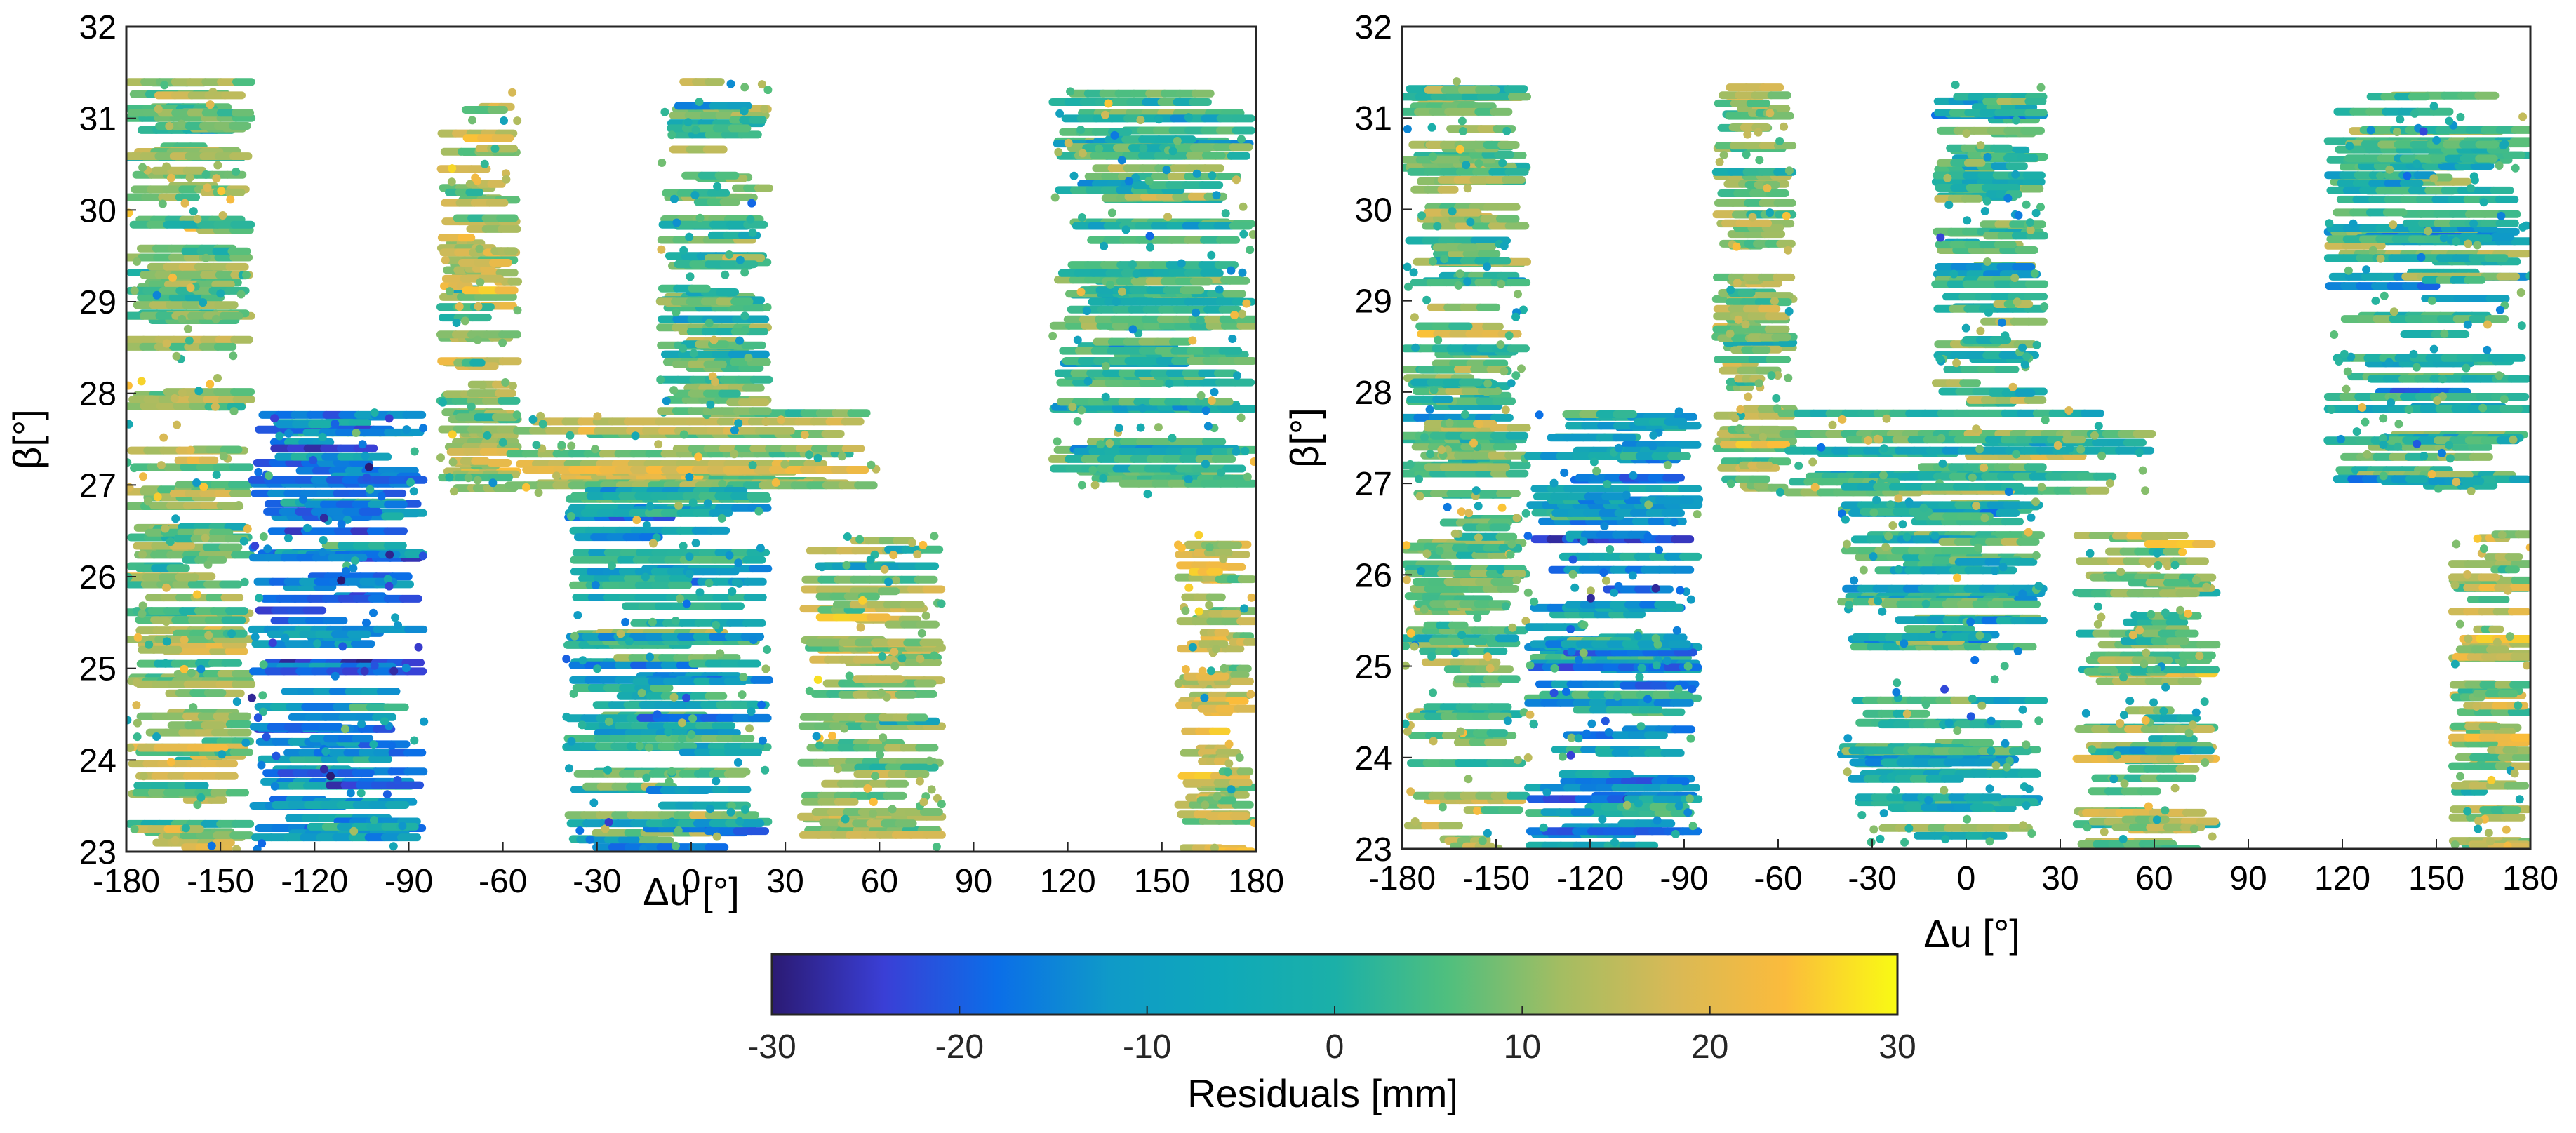 The height and width of the screenshot is (1133, 2576). What do you see at coordinates (97, 577) in the screenshot?
I see `left-y-tick-label: 26` at bounding box center [97, 577].